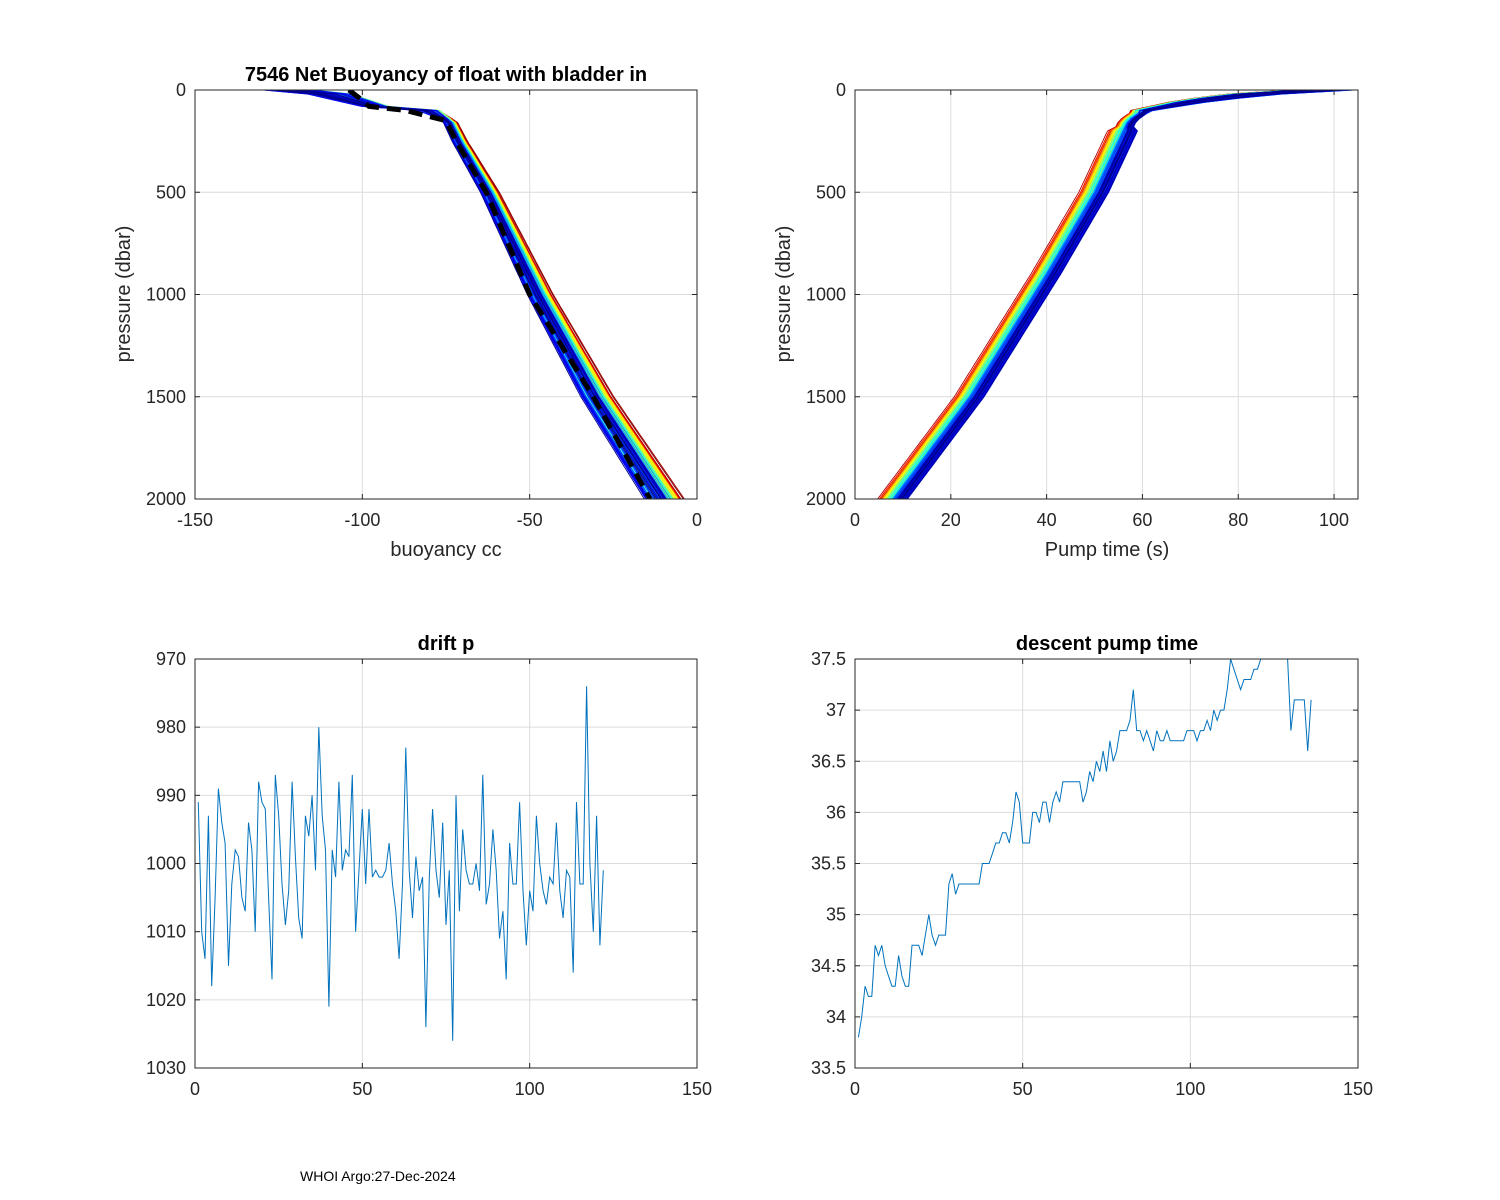 The width and height of the screenshot is (1500, 1200). Describe the element at coordinates (836, 915) in the screenshot. I see `y-tick-label: 35` at that location.